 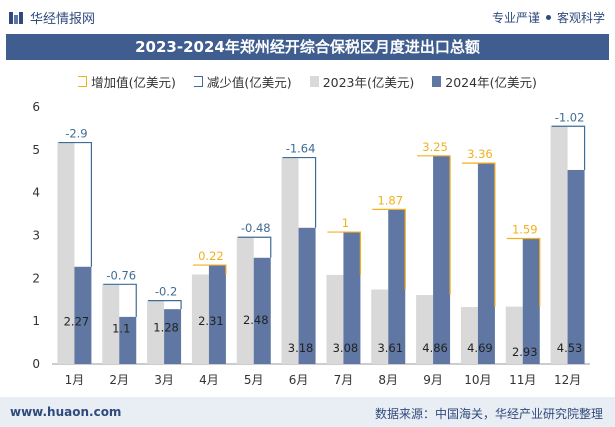 I want to click on legend-swatch-increase, so click(x=83, y=81).